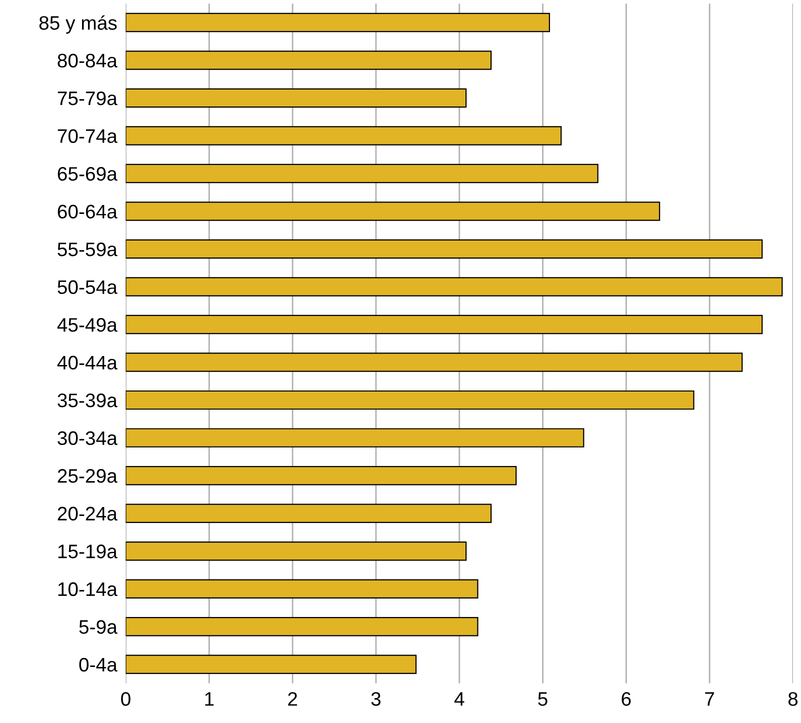 This screenshot has height=723, width=801. I want to click on y-tick-label: 55-59a, so click(88, 249).